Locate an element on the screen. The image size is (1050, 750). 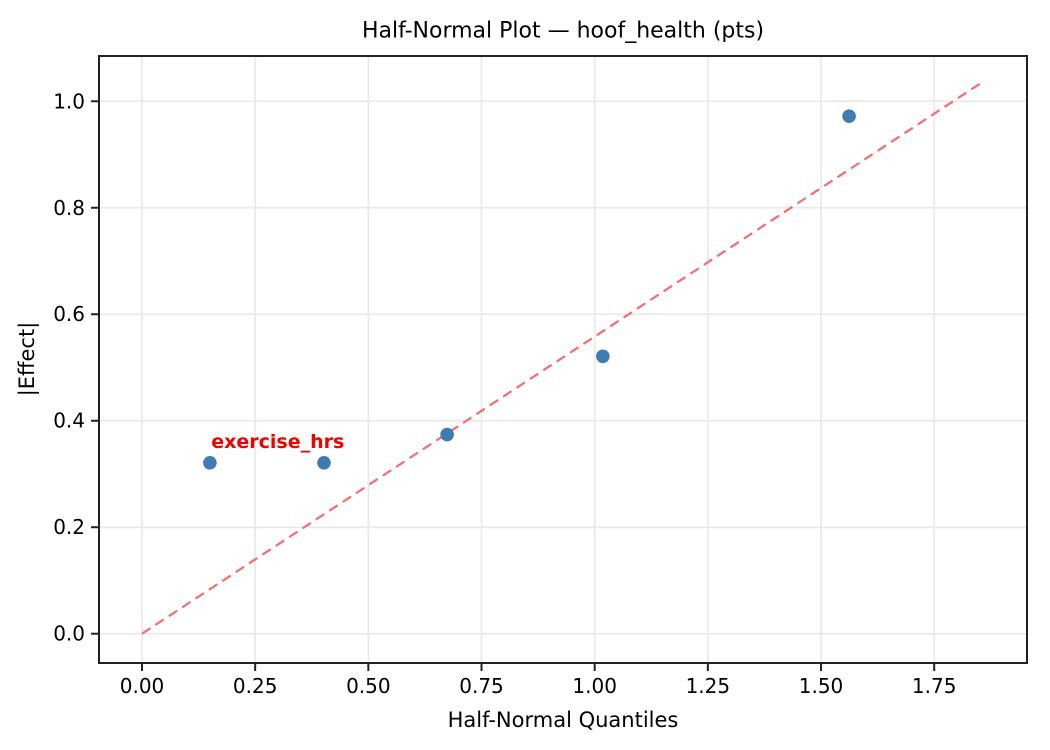
y-tick-label: 0.0 is located at coordinates (69, 634).